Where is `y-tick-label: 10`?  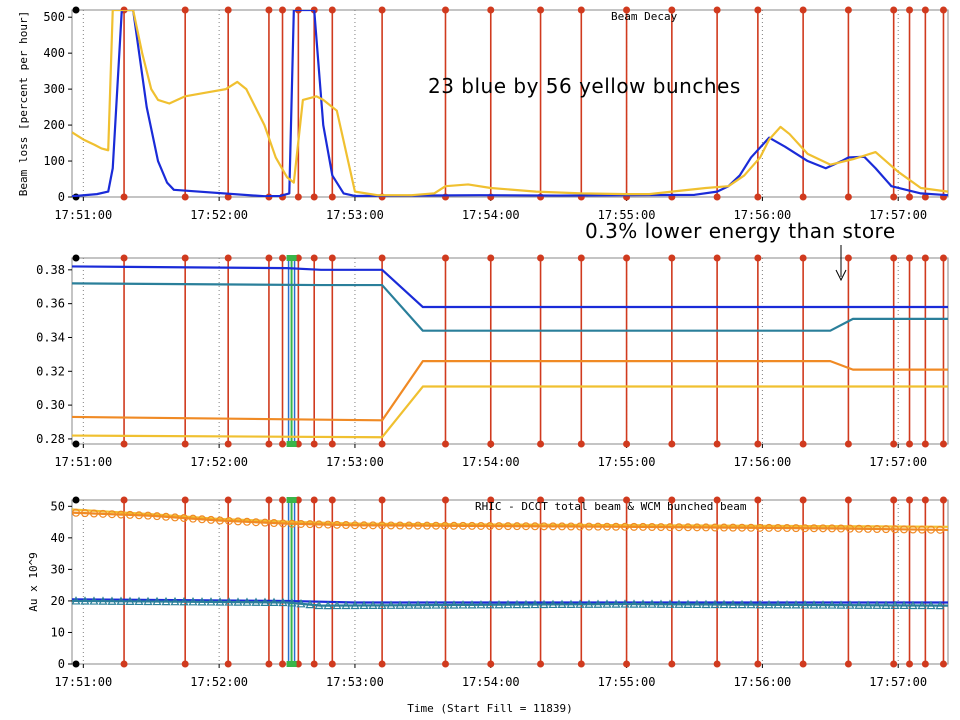
y-tick-label: 10 is located at coordinates (58, 632).